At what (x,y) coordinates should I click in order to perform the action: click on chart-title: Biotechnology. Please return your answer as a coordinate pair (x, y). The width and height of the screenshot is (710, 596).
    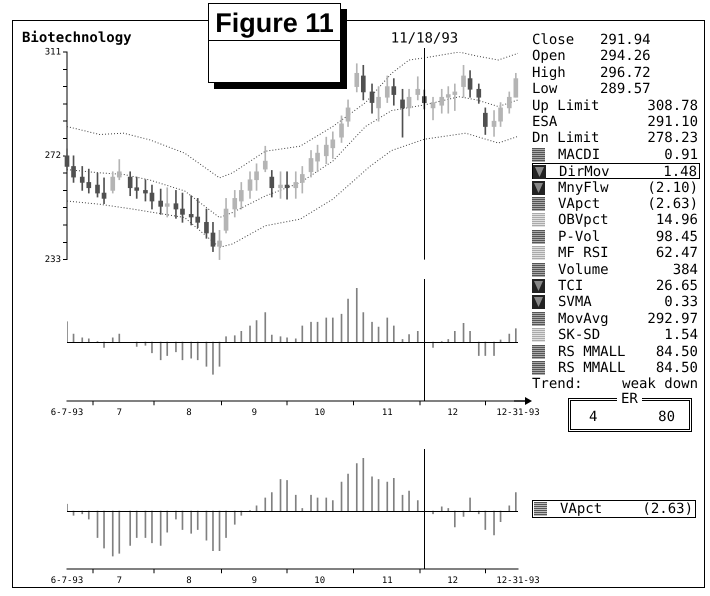
    Looking at the image, I should click on (77, 38).